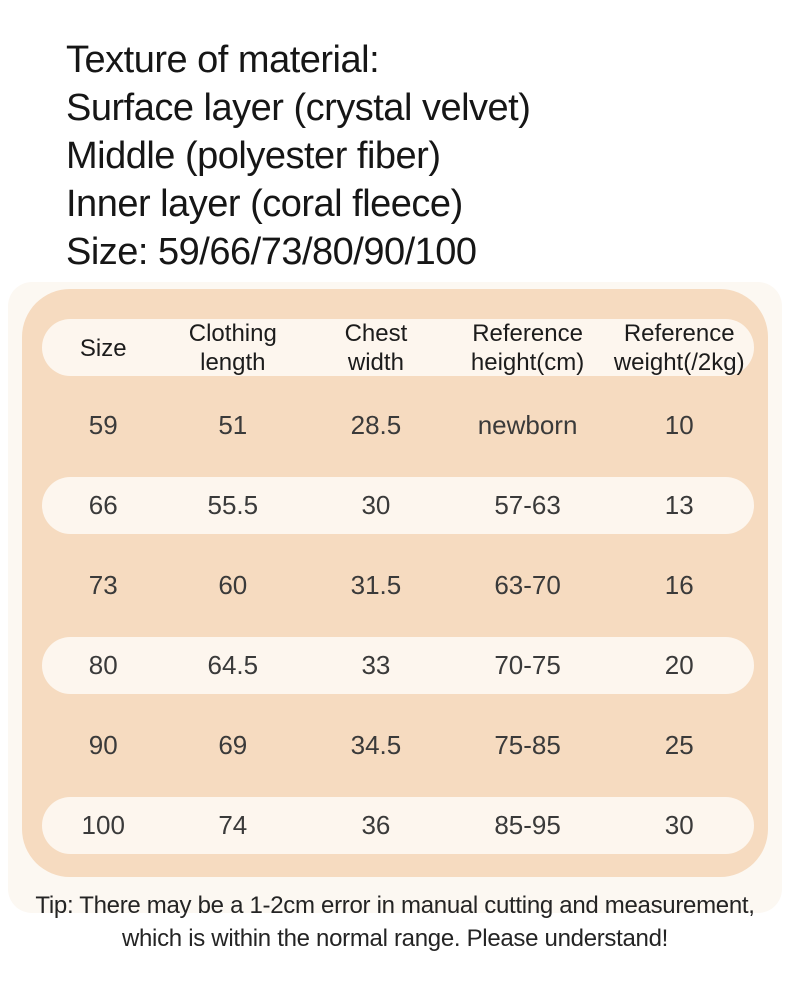 Image resolution: width=790 pixels, height=991 pixels. What do you see at coordinates (271, 252) in the screenshot?
I see `size-list-line: Size: 59/66/73/80/90/100` at bounding box center [271, 252].